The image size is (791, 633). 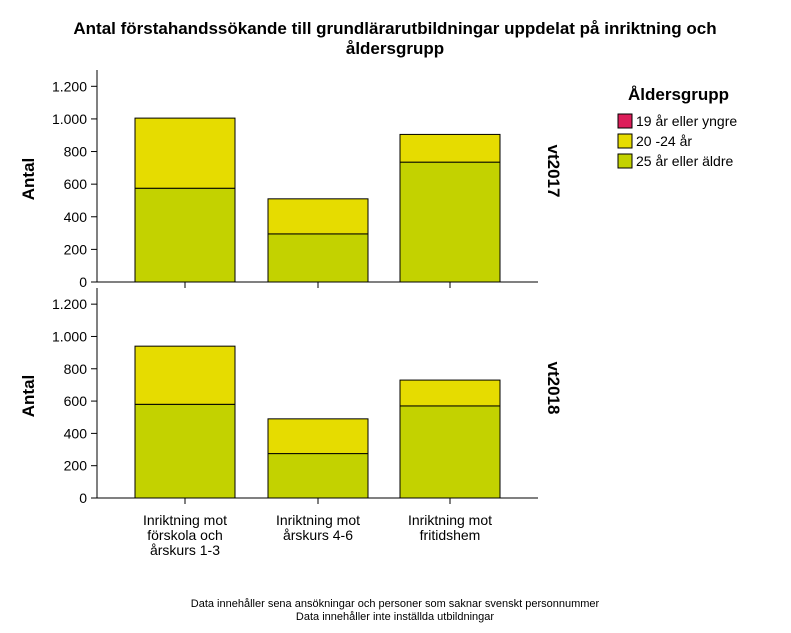 What do you see at coordinates (318, 535) in the screenshot?
I see `x-category-label: årskurs 4-6` at bounding box center [318, 535].